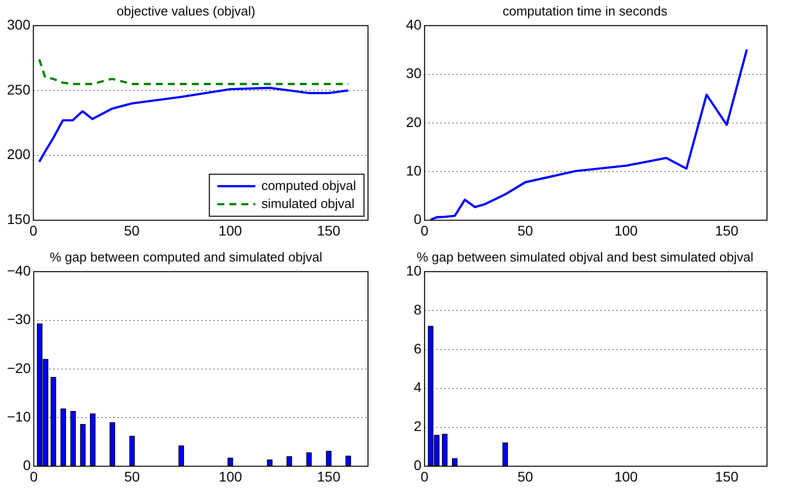  I want to click on chart-title: % gap between computed and simulated objval, so click(186, 256).